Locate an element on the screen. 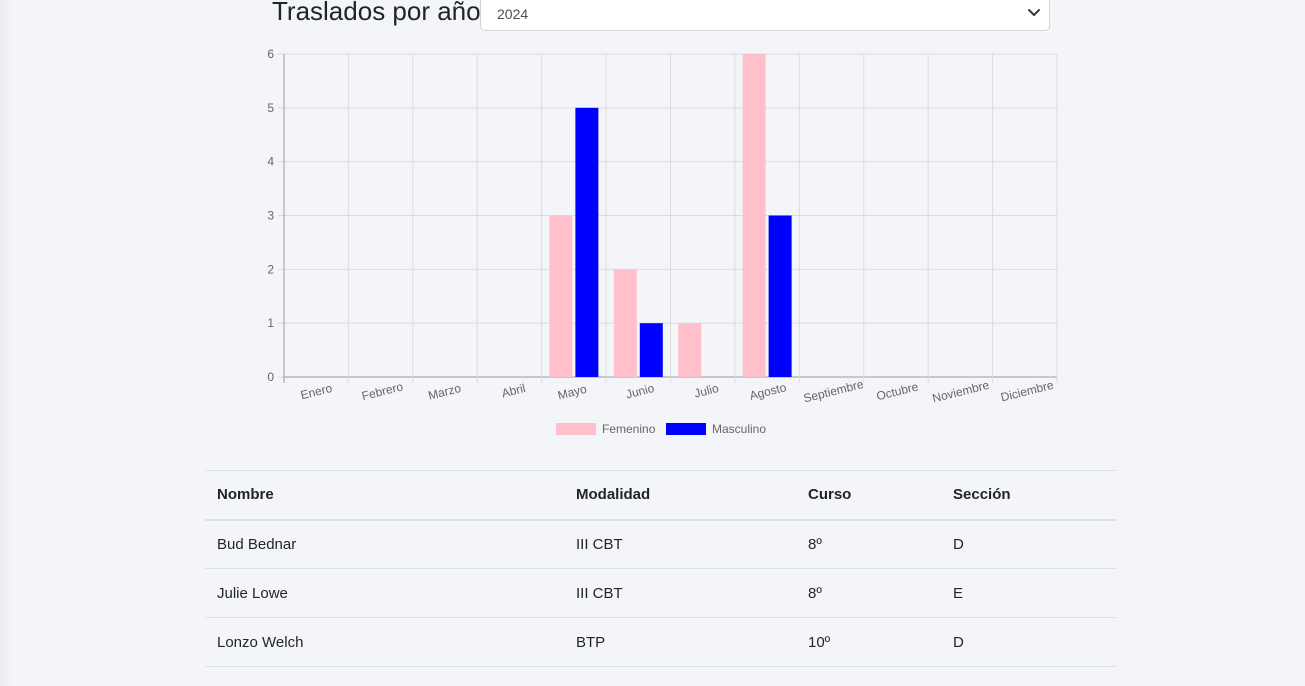 The height and width of the screenshot is (686, 1305). legend-swatch-femenino is located at coordinates (576, 429).